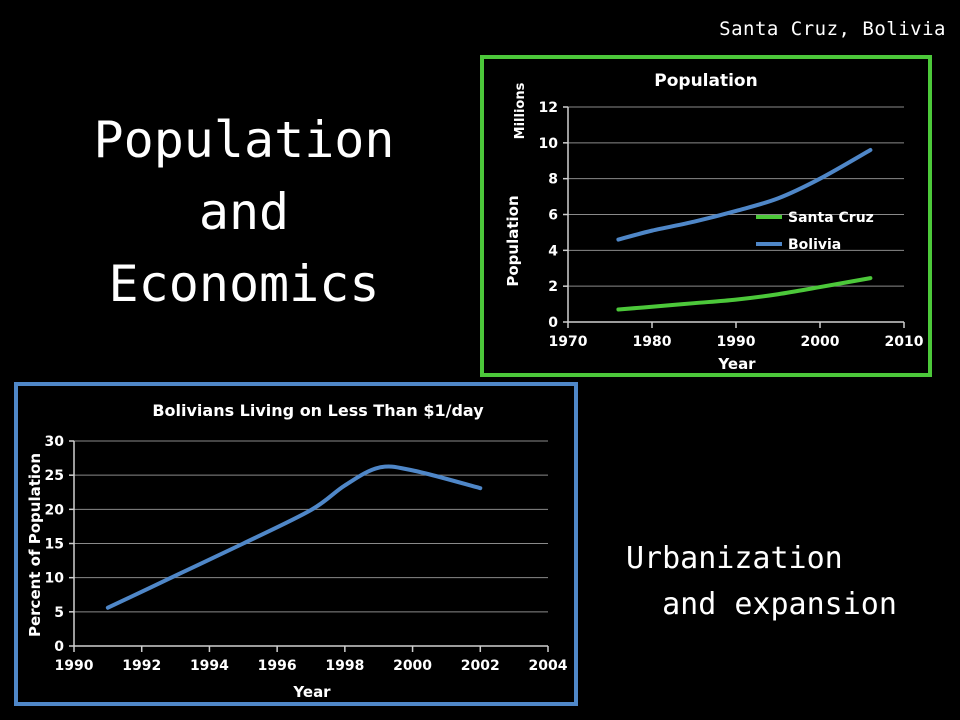 The image size is (960, 720). Describe the element at coordinates (55, 579) in the screenshot. I see `poverty-y-tick-label: 10` at that location.